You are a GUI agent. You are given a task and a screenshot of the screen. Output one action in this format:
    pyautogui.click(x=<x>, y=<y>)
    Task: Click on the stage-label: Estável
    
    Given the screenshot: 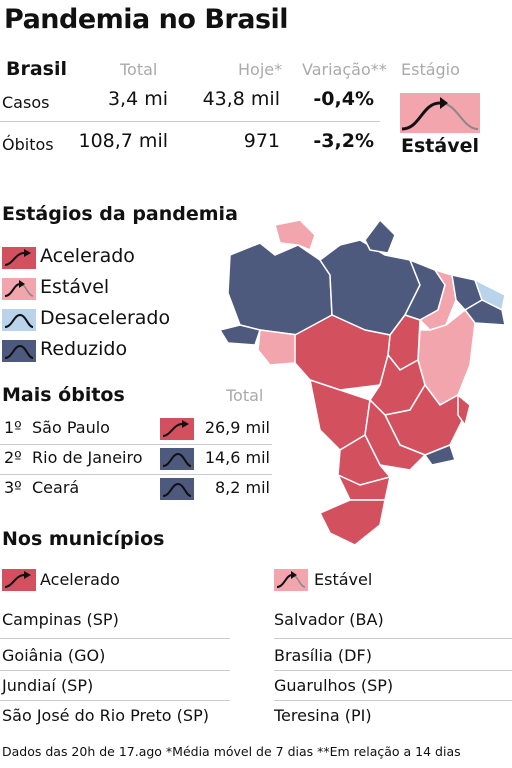 What is the action you would take?
    pyautogui.click(x=440, y=146)
    